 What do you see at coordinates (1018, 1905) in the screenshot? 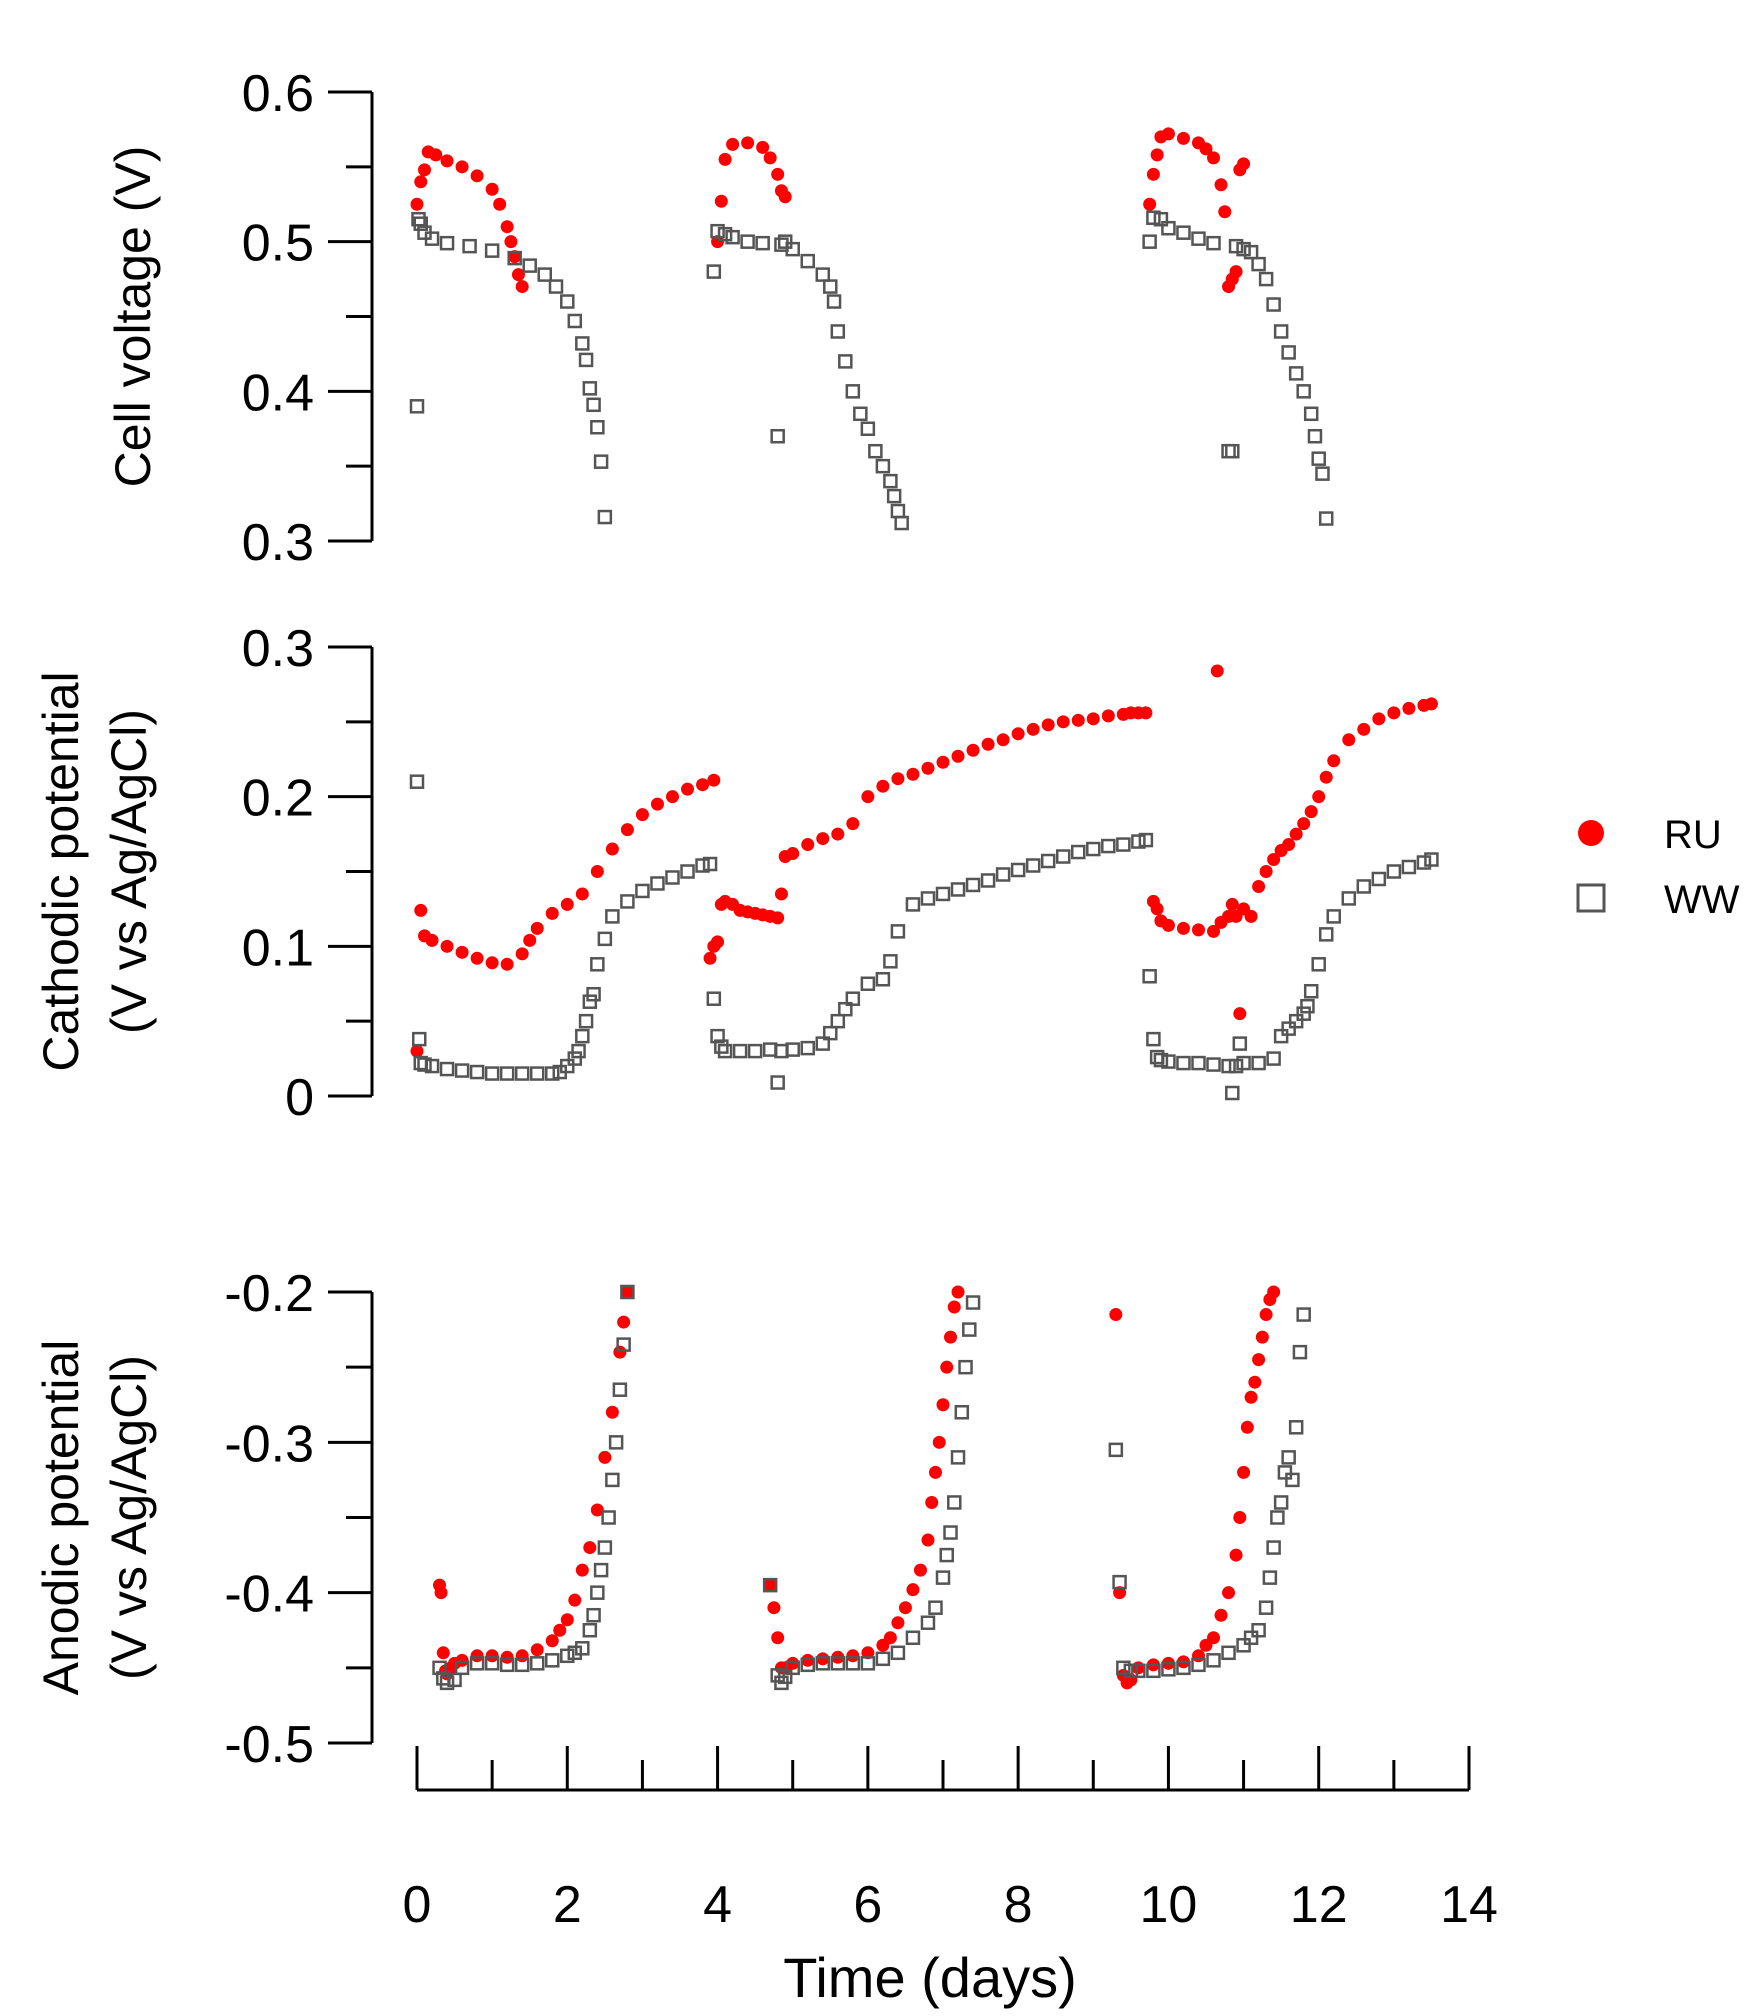
I see `x-tick-label: 8` at bounding box center [1018, 1905].